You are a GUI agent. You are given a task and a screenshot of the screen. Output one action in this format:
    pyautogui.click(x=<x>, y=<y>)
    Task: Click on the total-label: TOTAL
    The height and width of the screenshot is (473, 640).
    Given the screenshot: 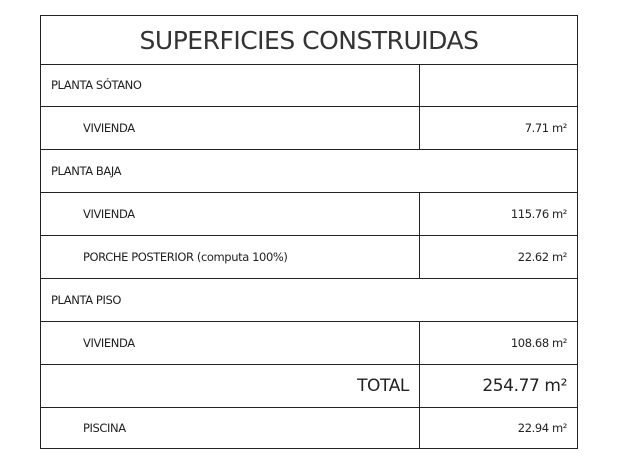 What is the action you would take?
    pyautogui.click(x=383, y=386)
    